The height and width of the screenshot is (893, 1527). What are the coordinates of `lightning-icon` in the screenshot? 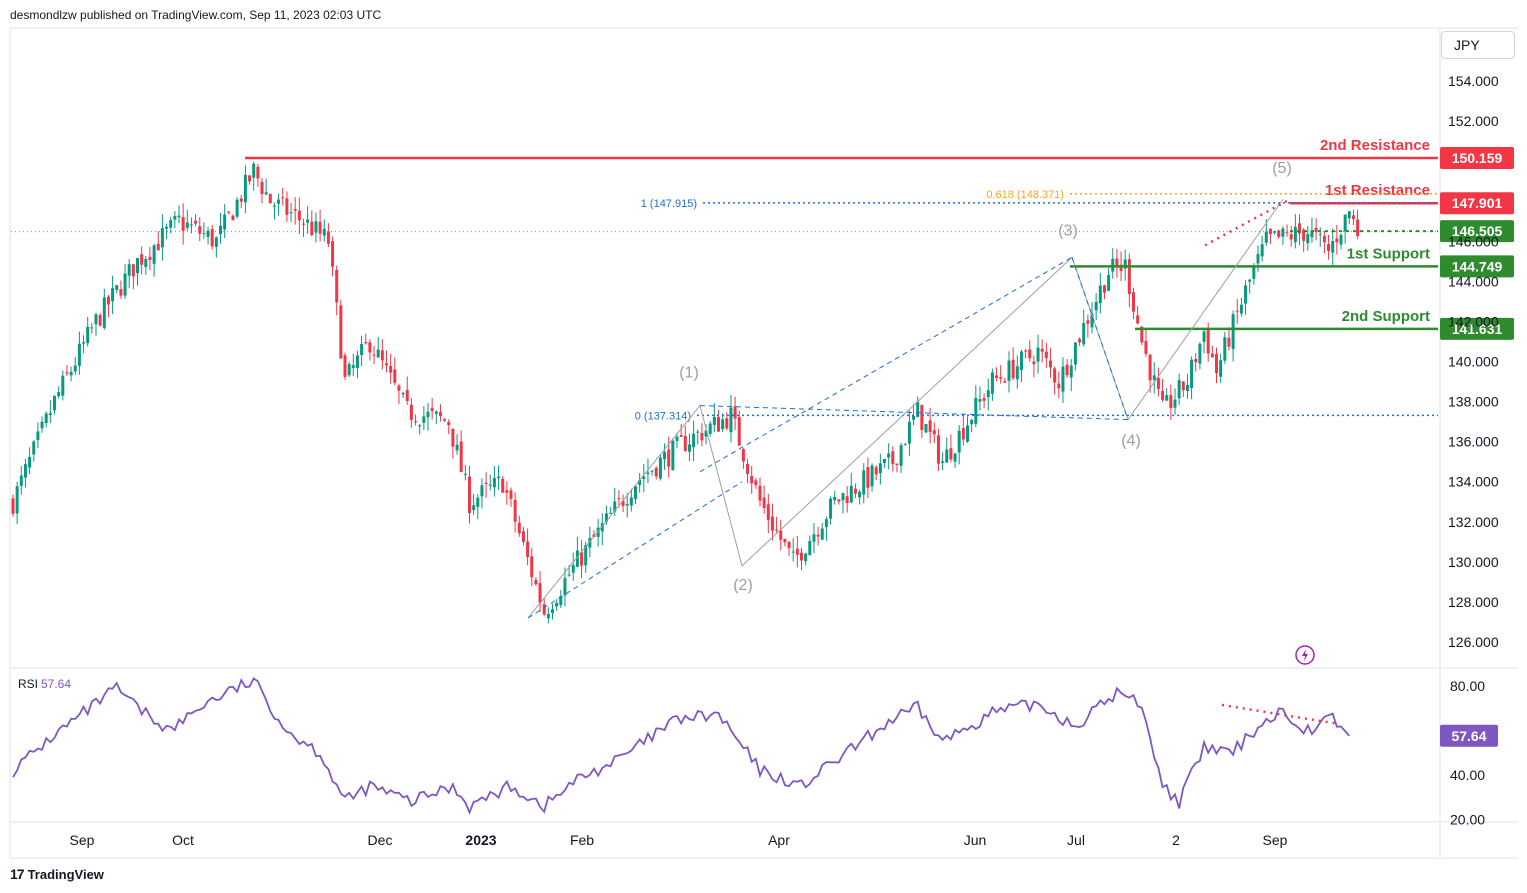 It's located at (1305, 655).